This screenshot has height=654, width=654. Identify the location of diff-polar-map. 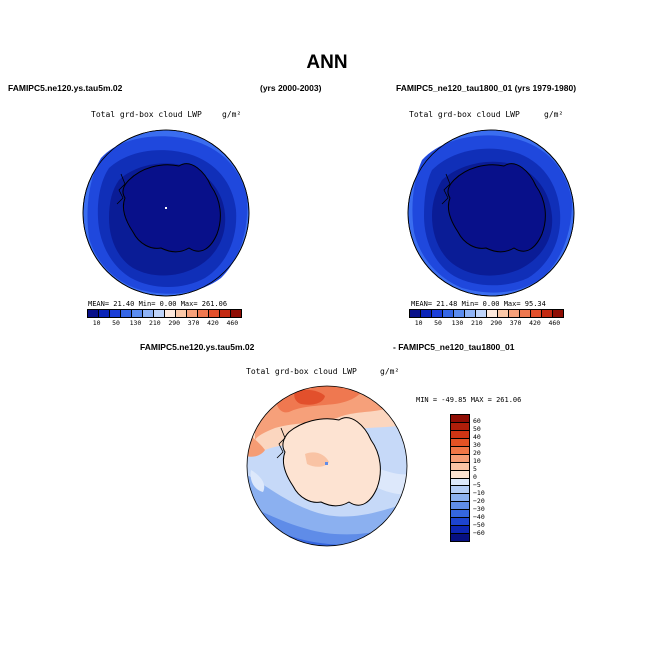
(327, 466).